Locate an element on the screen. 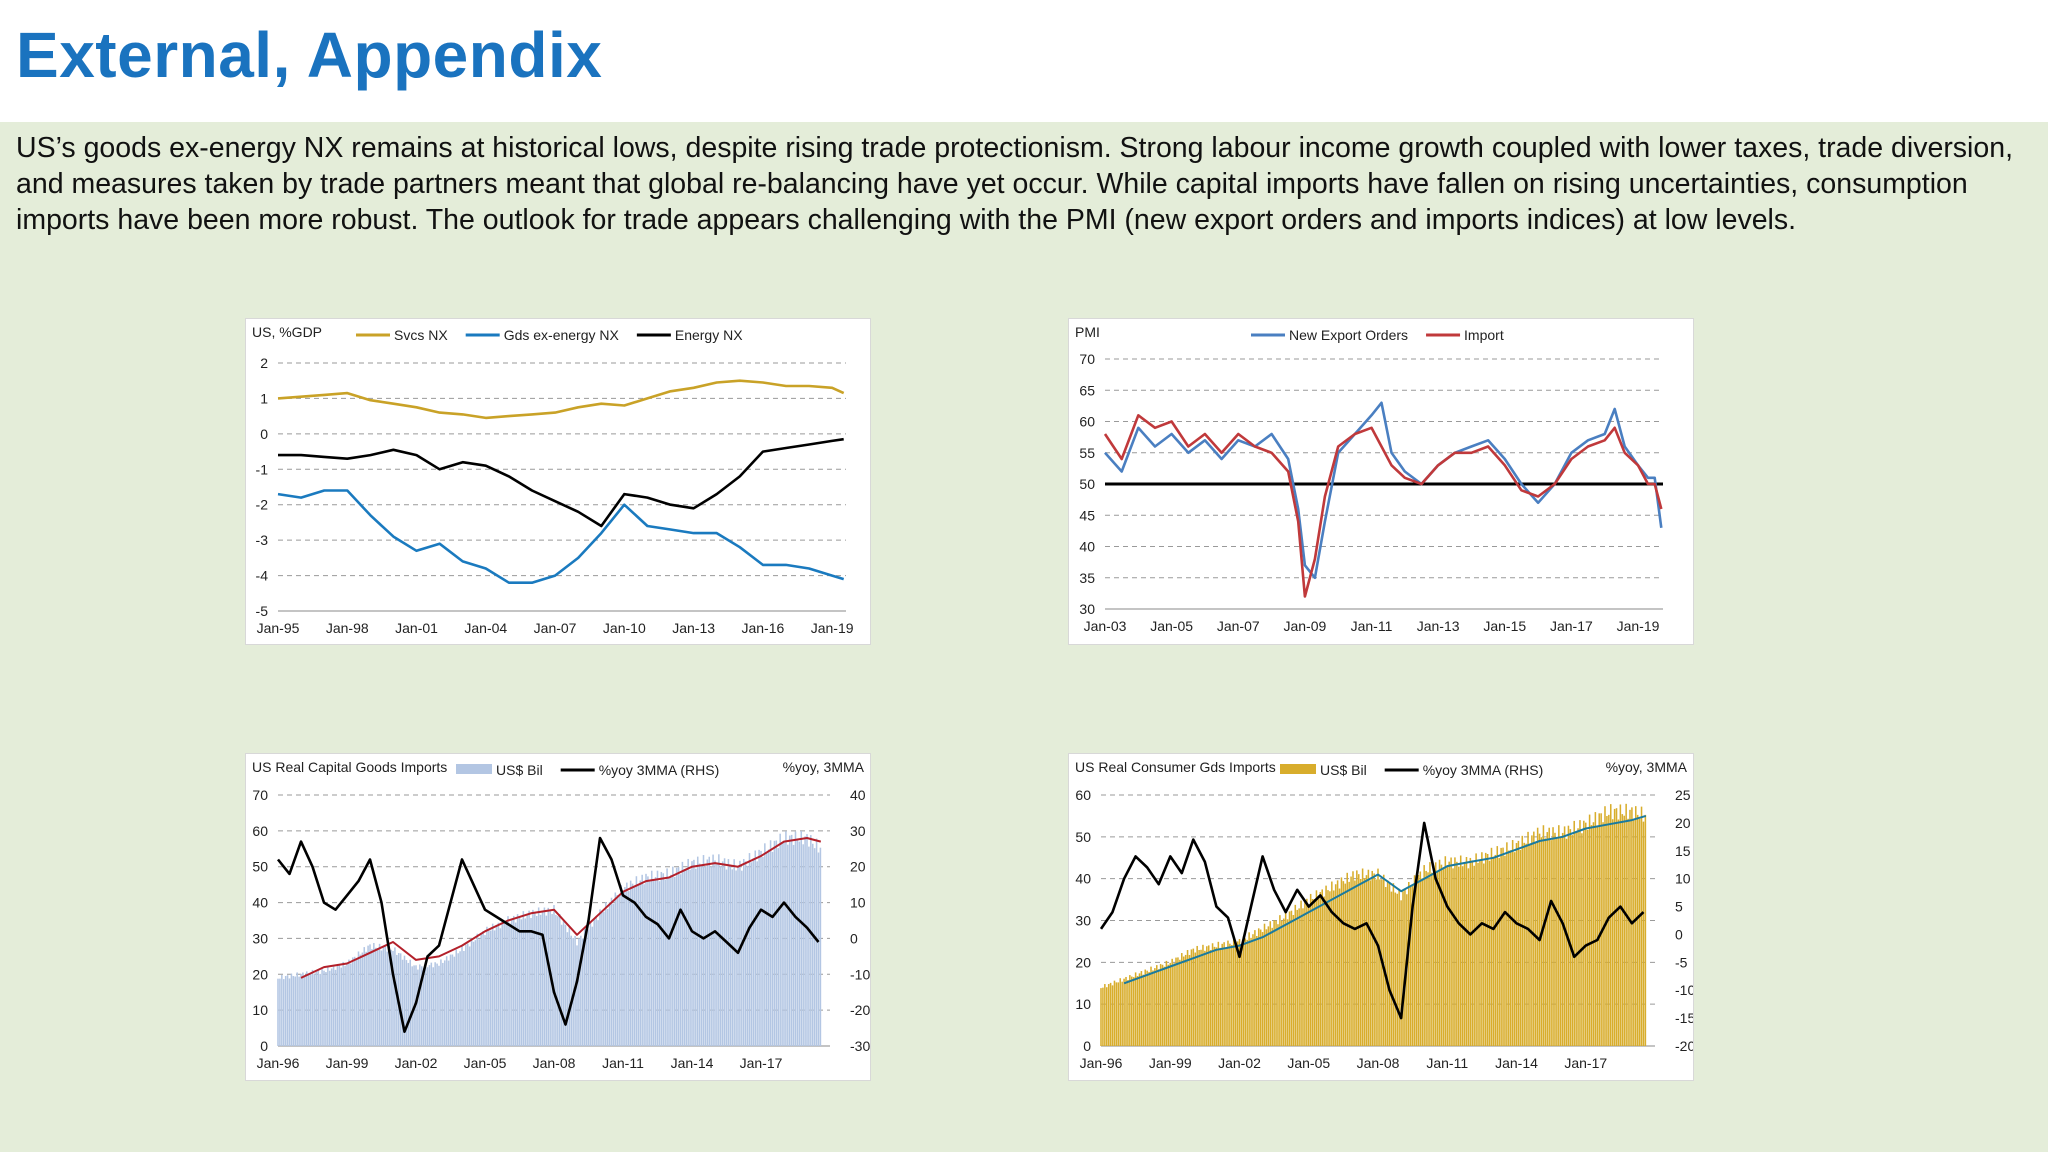 The image size is (2048, 1152). x-tick-label: Jan-13 is located at coordinates (1438, 626).